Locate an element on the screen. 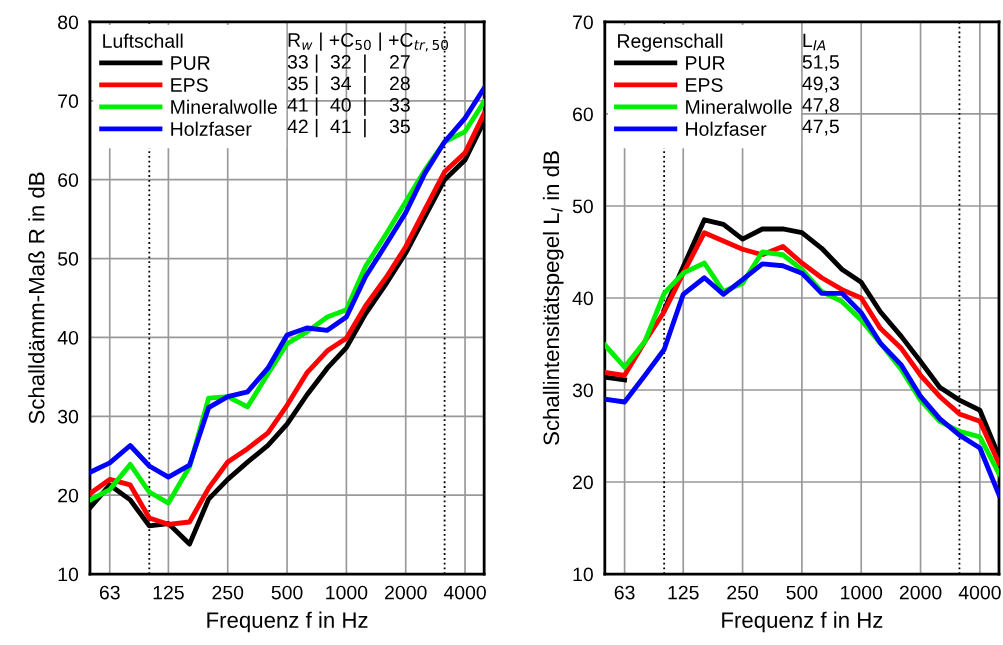  y-axis-title: Schalldämm-Maß R in dB is located at coordinates (36, 298).